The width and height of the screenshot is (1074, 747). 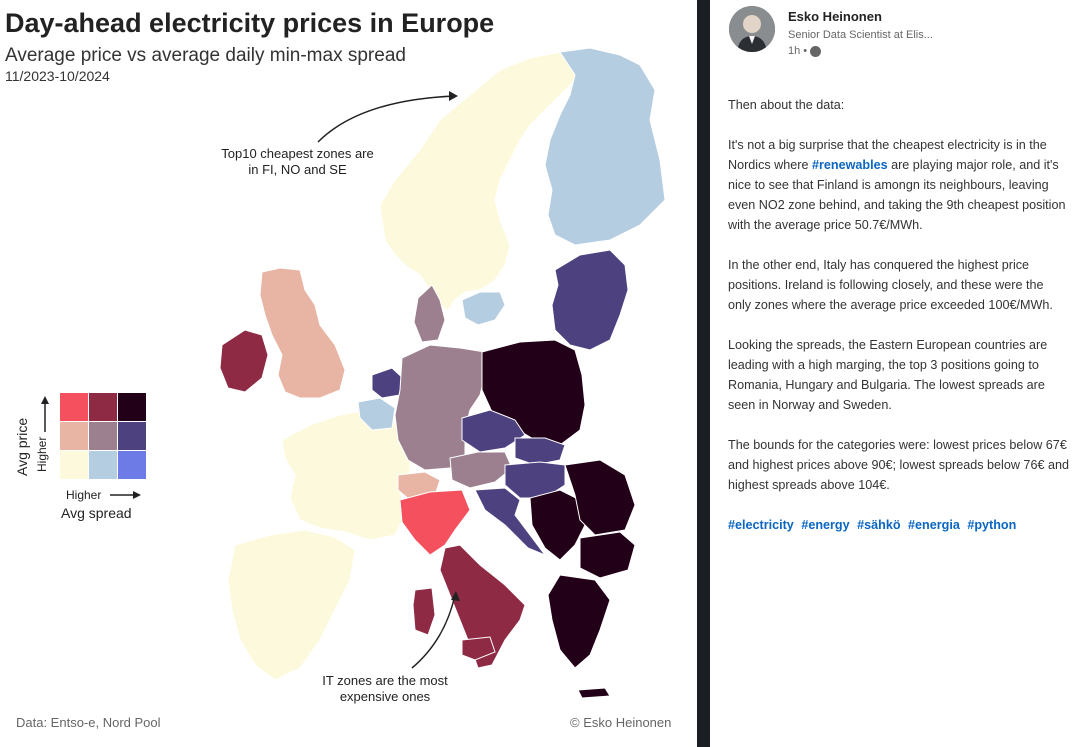 What do you see at coordinates (621, 722) in the screenshot?
I see `figure-copyright: © Esko Heinonen` at bounding box center [621, 722].